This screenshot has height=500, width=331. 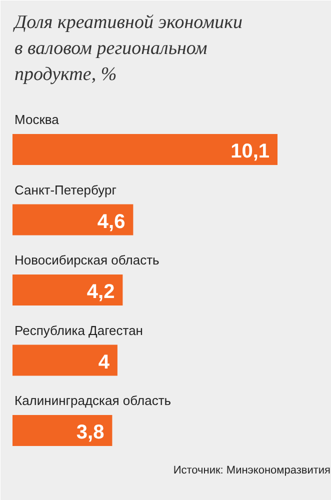 What do you see at coordinates (104, 362) in the screenshot?
I see `data-label: 4` at bounding box center [104, 362].